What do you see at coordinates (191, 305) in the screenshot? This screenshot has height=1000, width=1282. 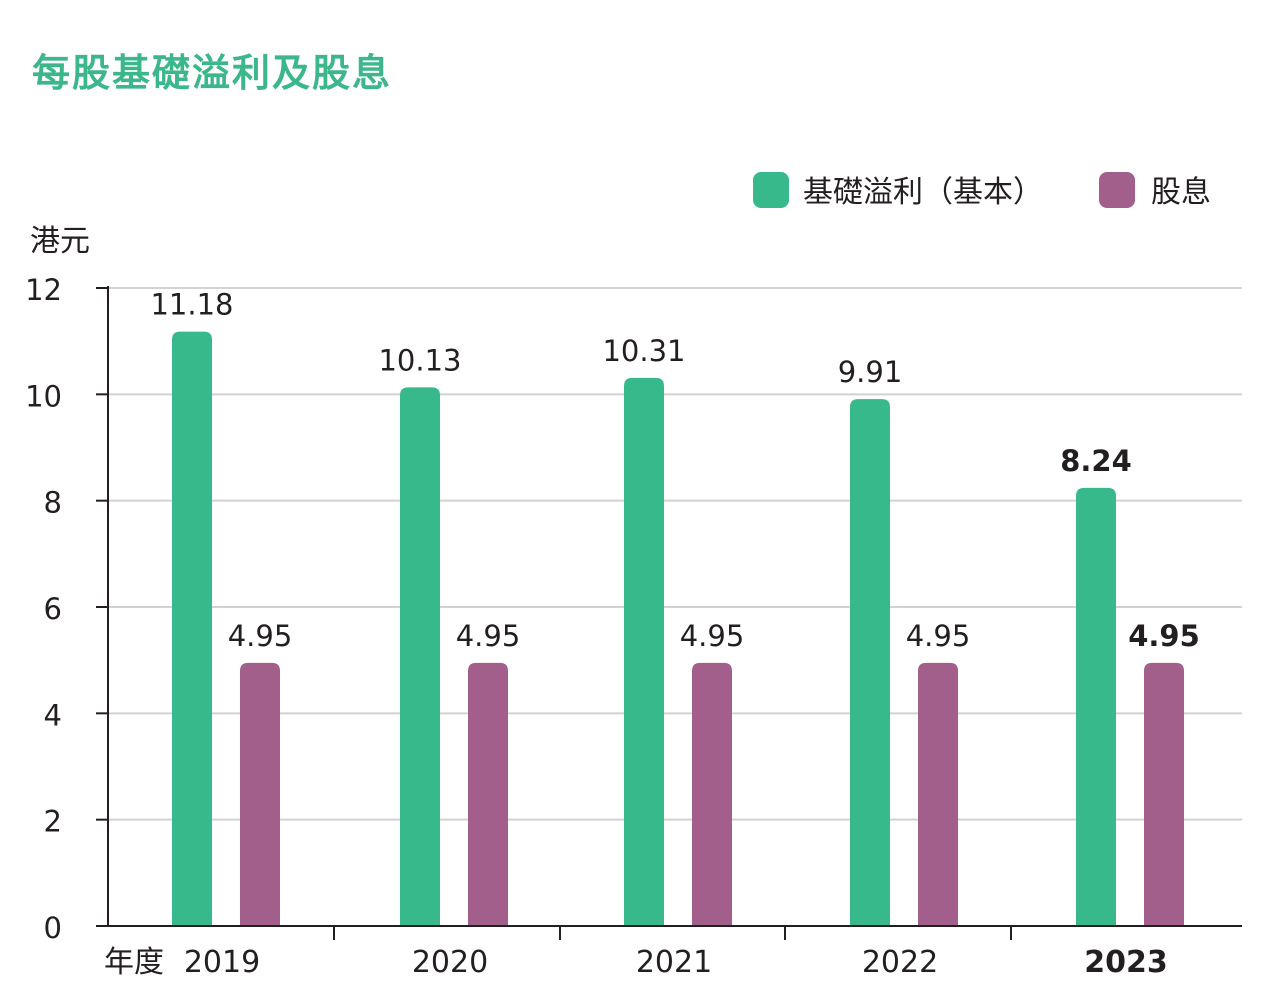 I see `data-label-earnings-2019: 11.18` at bounding box center [191, 305].